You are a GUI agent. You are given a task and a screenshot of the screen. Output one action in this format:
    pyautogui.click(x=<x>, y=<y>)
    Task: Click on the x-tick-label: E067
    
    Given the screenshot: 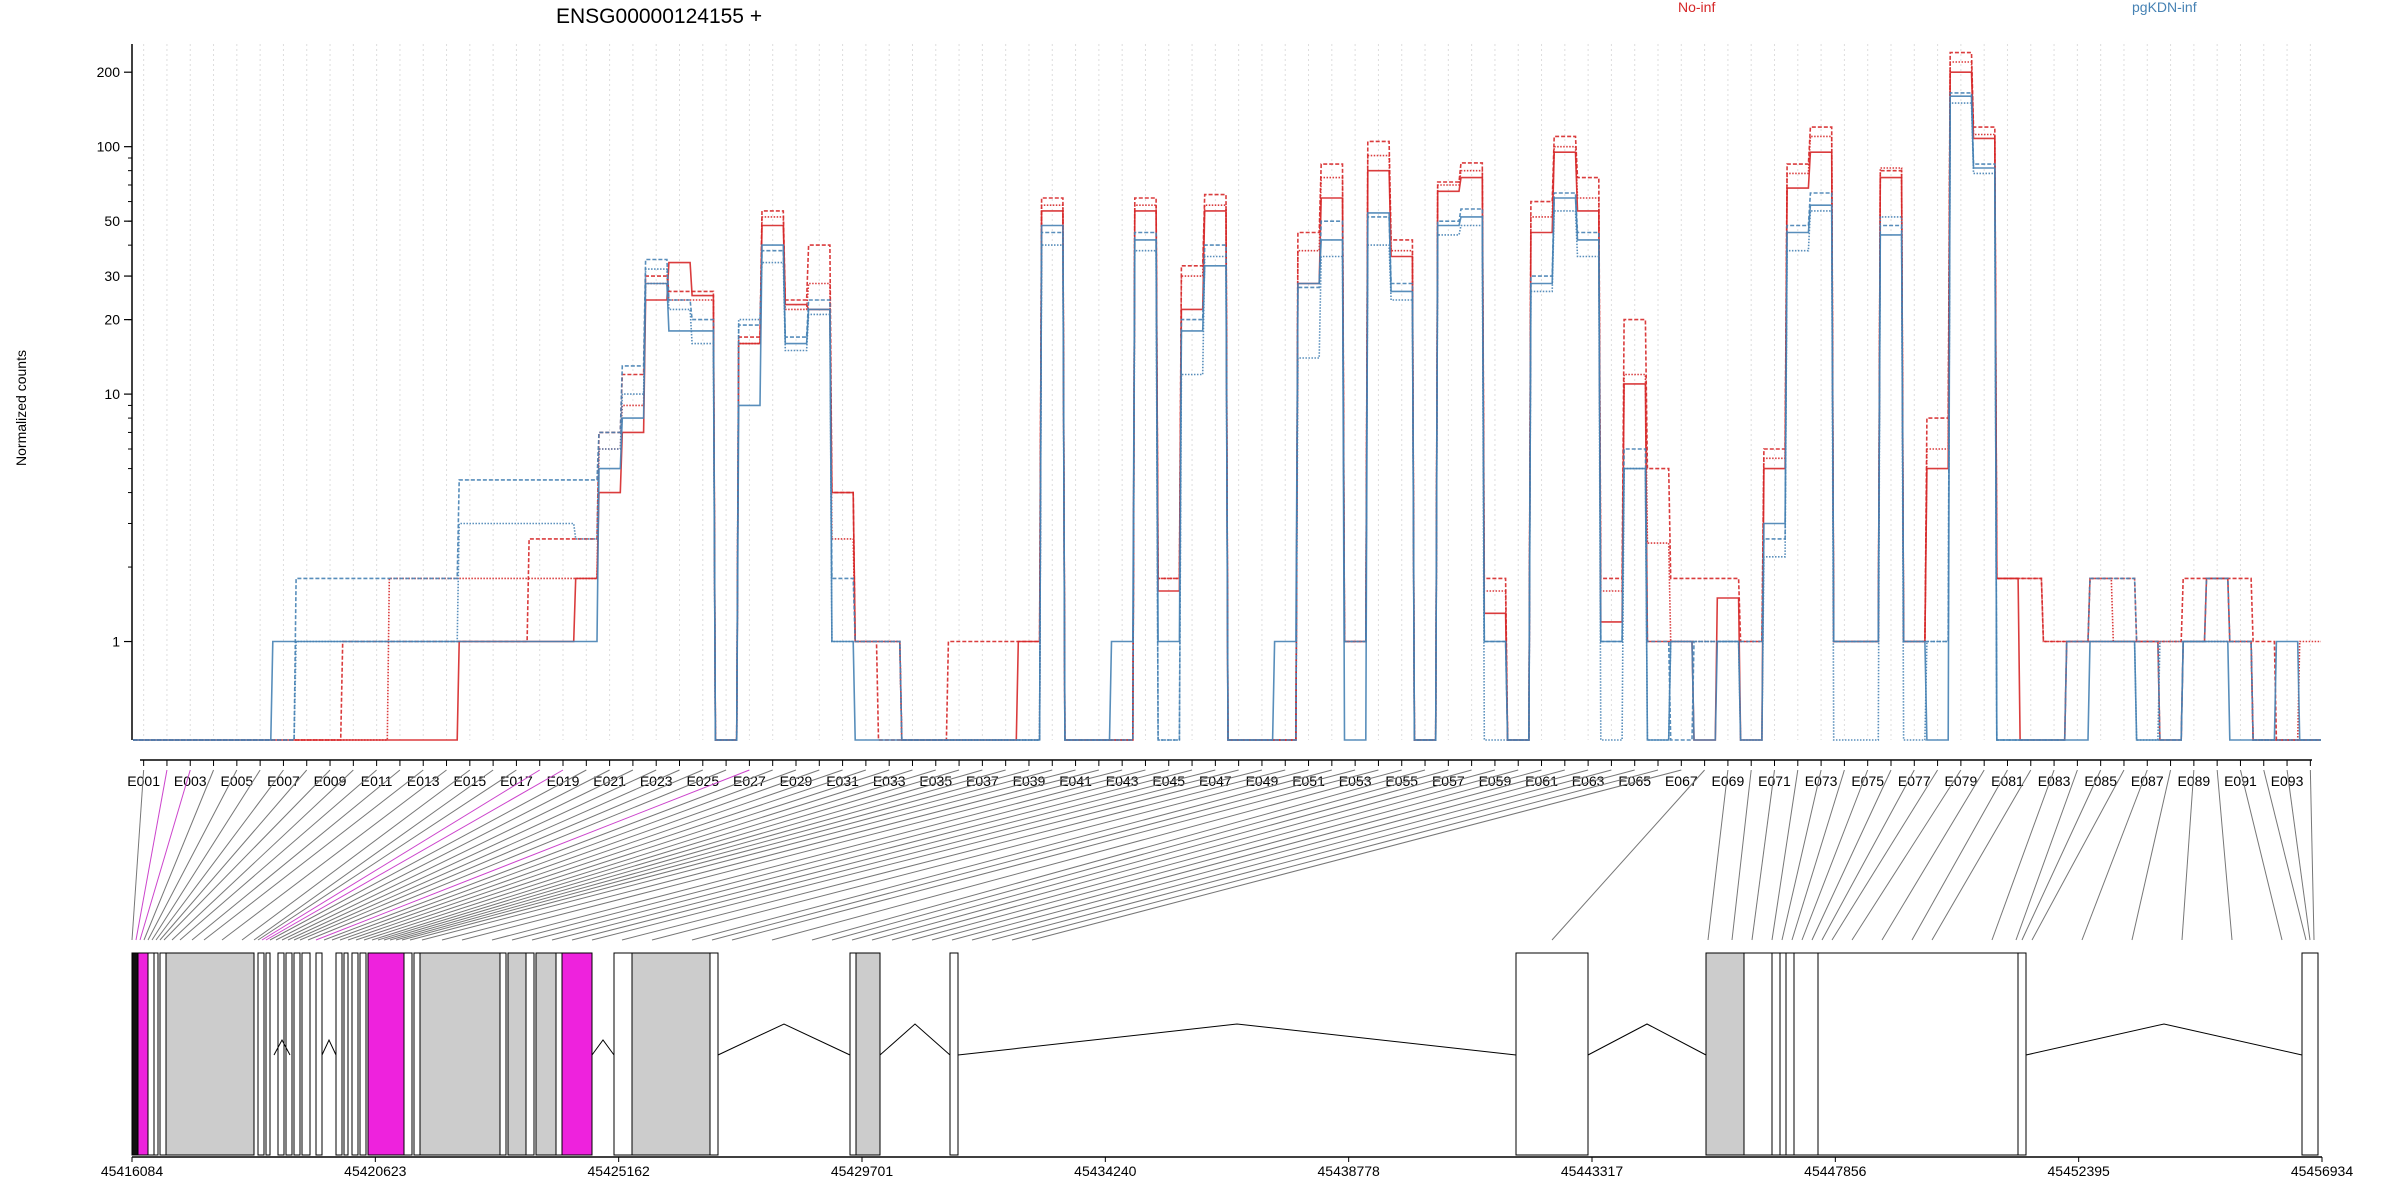 What is the action you would take?
    pyautogui.click(x=1681, y=781)
    